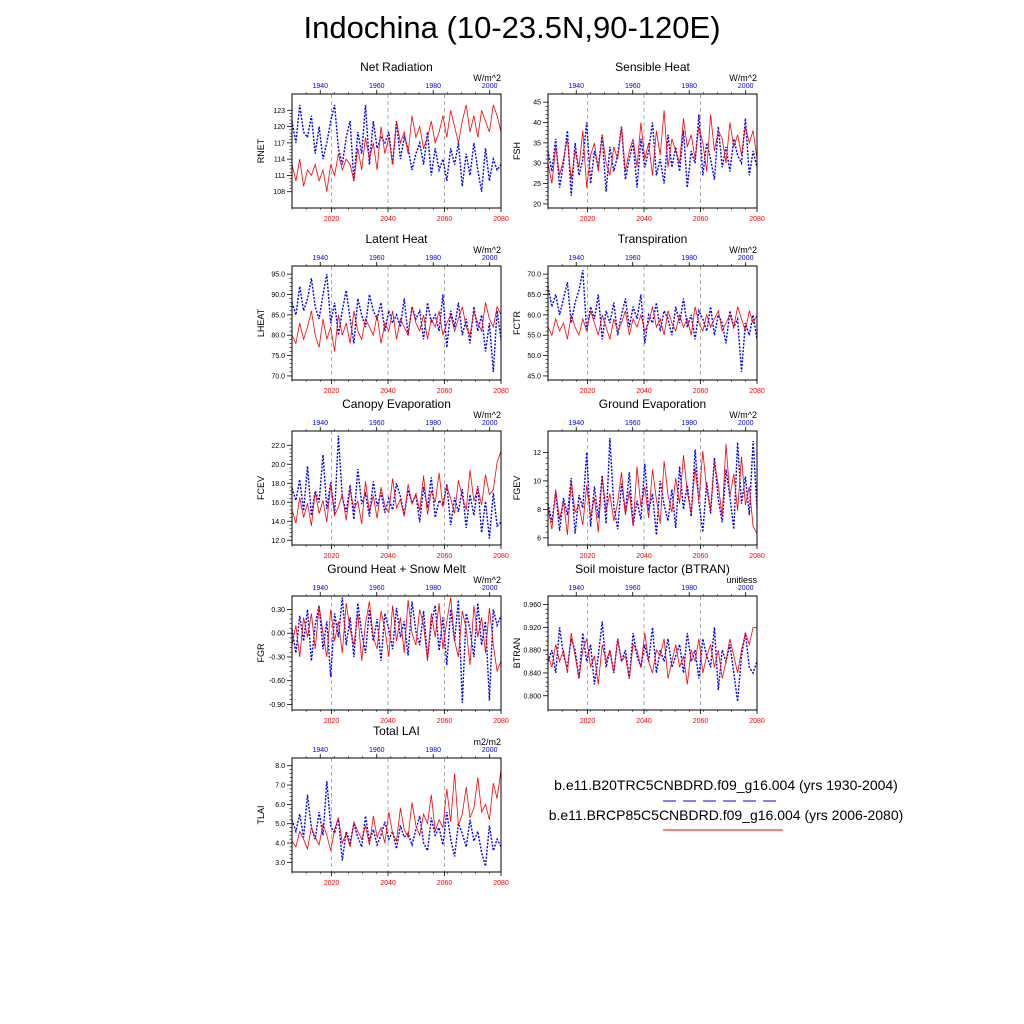  What do you see at coordinates (278, 465) in the screenshot?
I see `y-tick-label: 20.0` at bounding box center [278, 465].